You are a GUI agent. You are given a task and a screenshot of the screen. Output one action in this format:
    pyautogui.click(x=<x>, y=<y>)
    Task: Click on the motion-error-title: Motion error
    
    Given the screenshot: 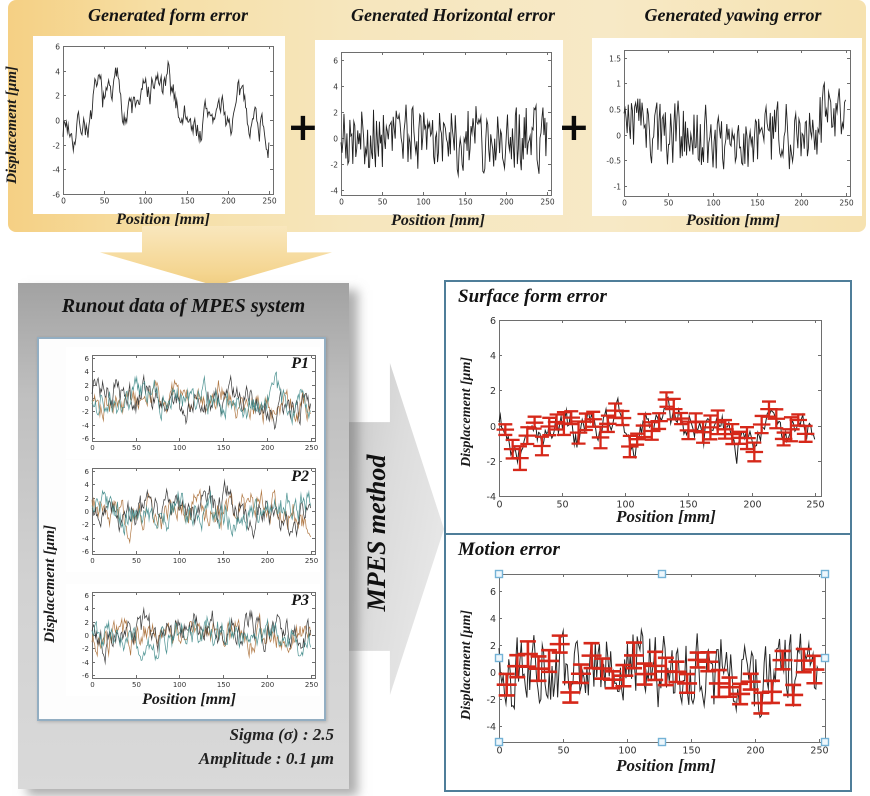 What is the action you would take?
    pyautogui.click(x=509, y=549)
    